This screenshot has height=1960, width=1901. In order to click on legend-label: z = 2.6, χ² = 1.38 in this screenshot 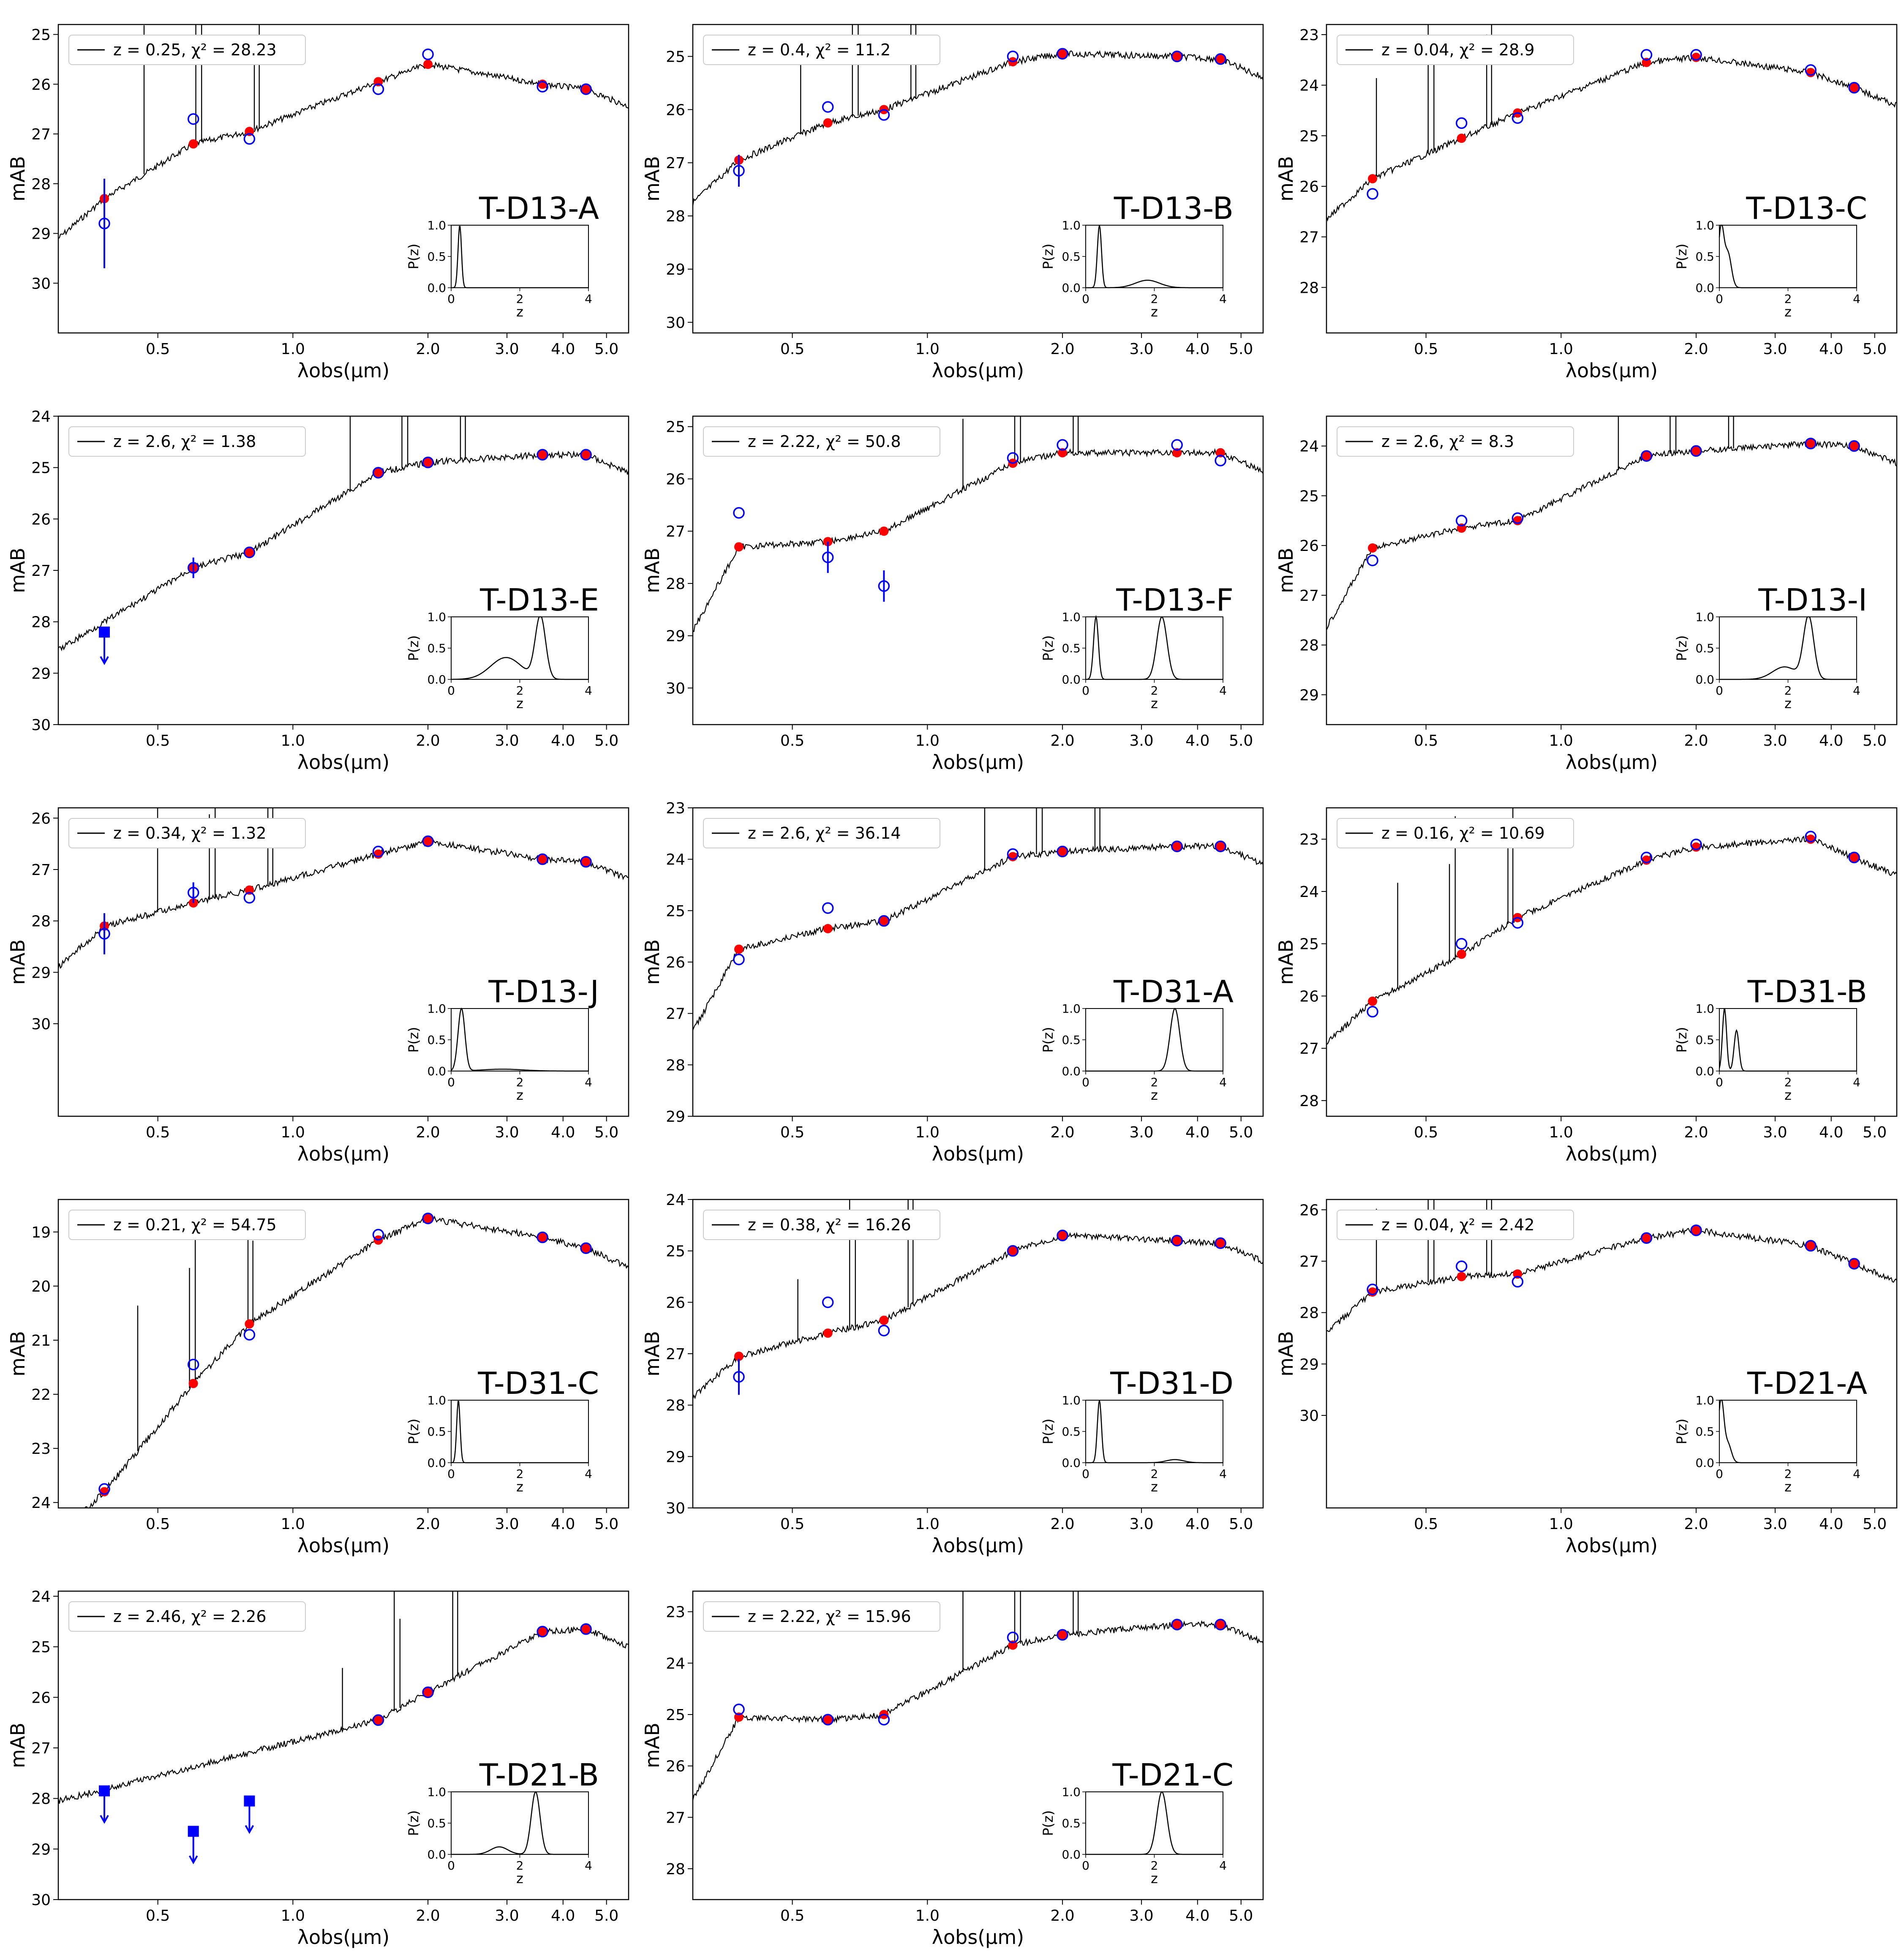, I will do `click(184, 441)`.